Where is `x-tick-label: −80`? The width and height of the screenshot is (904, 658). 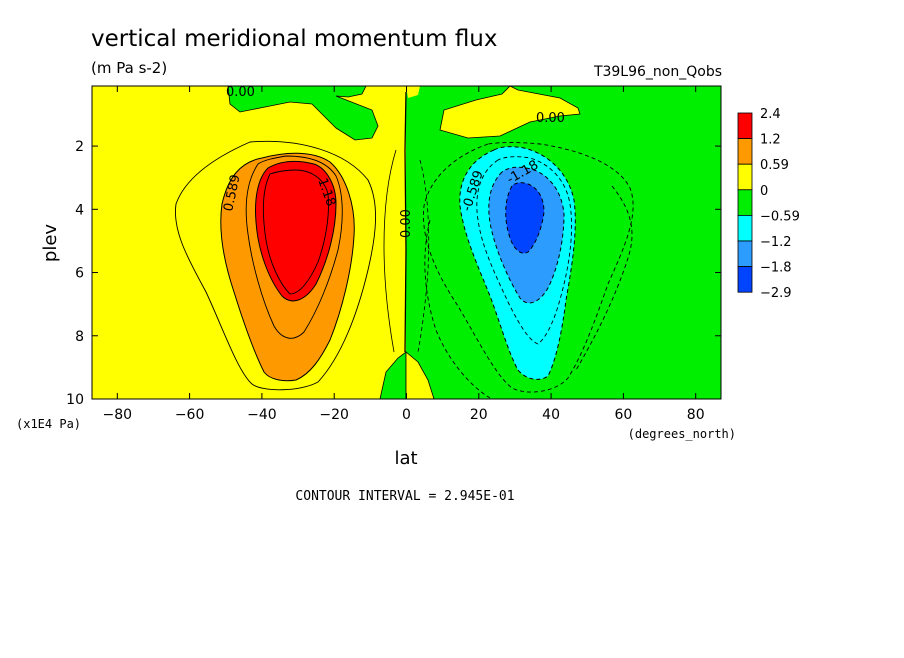
x-tick-label: −80 is located at coordinates (118, 415).